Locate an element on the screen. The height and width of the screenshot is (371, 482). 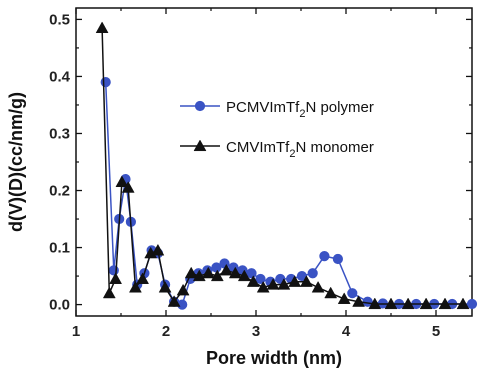
x-tick-label: 5 is located at coordinates (436, 331).